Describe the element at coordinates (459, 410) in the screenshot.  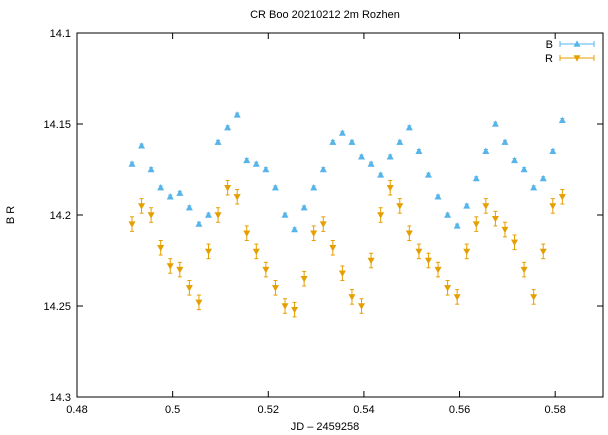
I see `x-tick-label: 0.56` at that location.